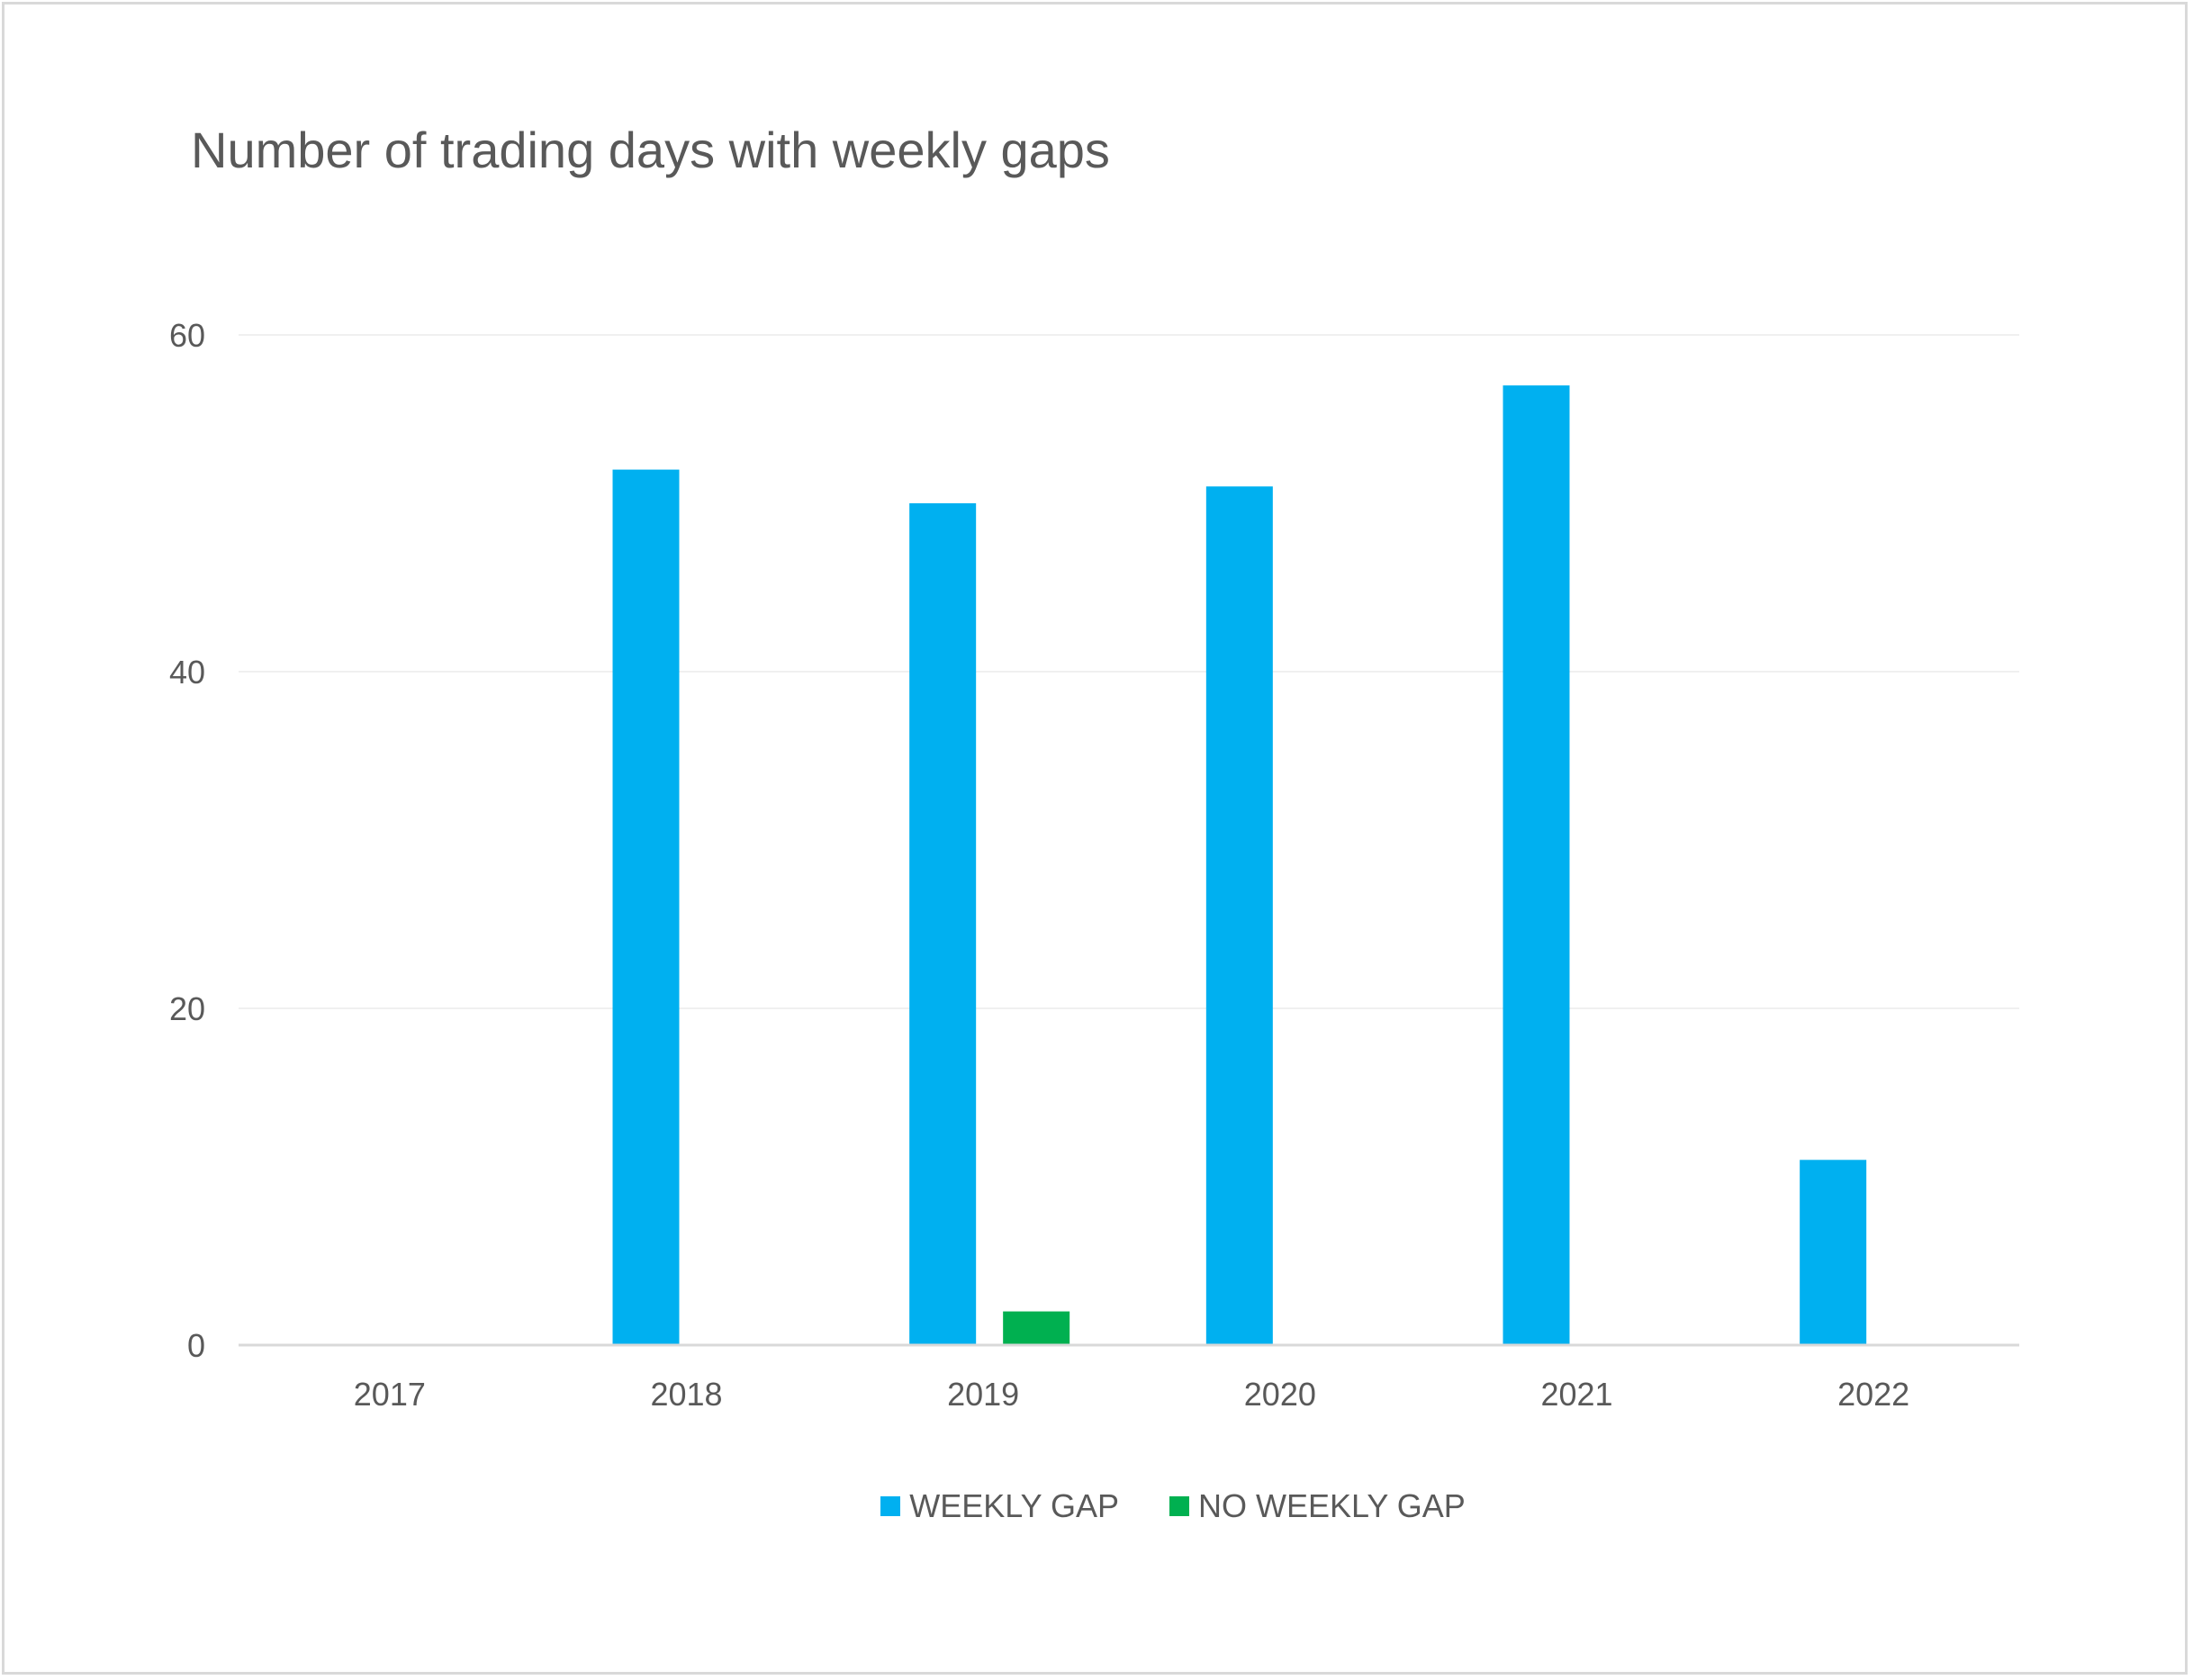  Describe the element at coordinates (1036, 1328) in the screenshot. I see `bar-no-weekly-gap-2019` at that location.